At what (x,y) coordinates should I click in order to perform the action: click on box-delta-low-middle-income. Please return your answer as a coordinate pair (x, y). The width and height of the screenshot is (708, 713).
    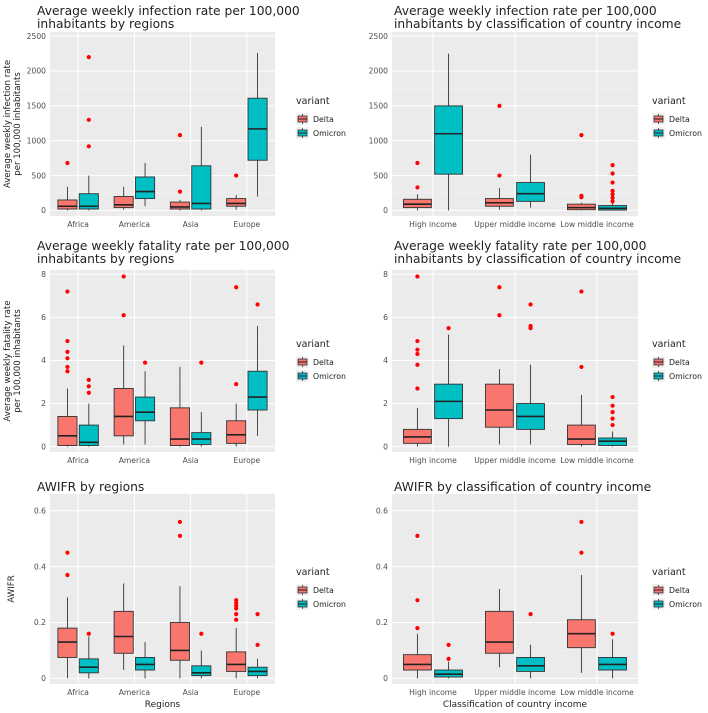
    Looking at the image, I should click on (581, 368).